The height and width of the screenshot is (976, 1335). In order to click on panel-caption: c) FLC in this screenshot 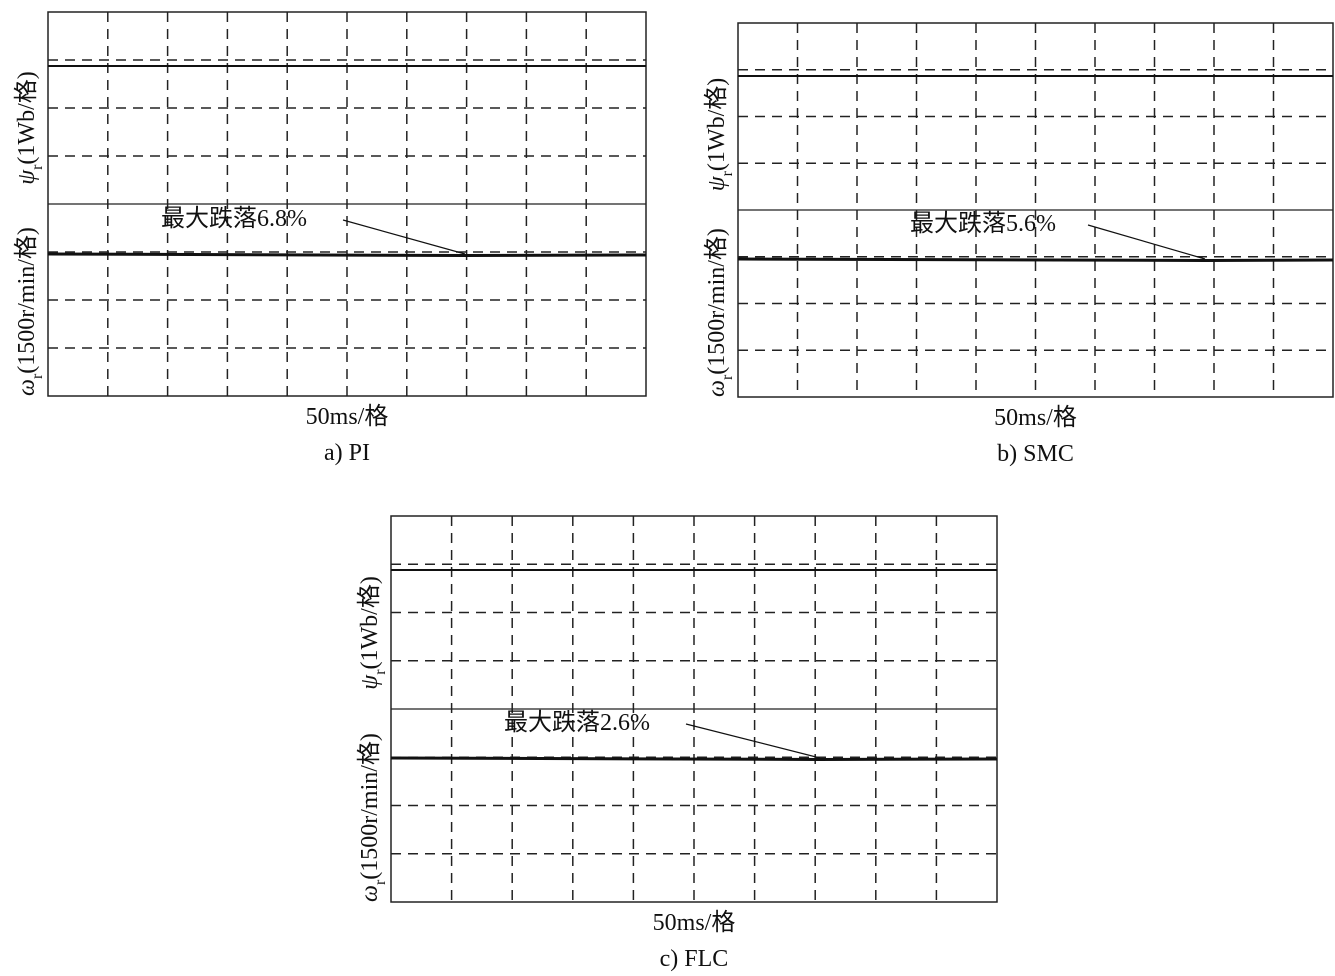, I will do `click(694, 959)`.